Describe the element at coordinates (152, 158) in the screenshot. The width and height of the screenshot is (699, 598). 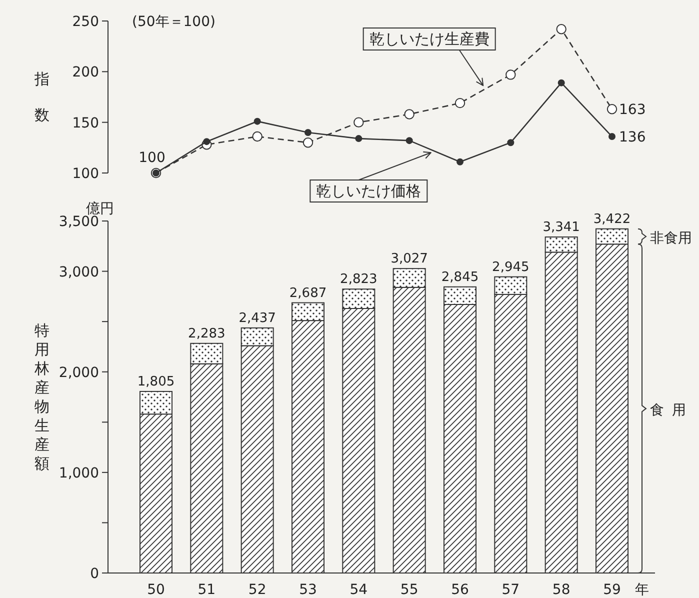
I see `data-label: 100` at that location.